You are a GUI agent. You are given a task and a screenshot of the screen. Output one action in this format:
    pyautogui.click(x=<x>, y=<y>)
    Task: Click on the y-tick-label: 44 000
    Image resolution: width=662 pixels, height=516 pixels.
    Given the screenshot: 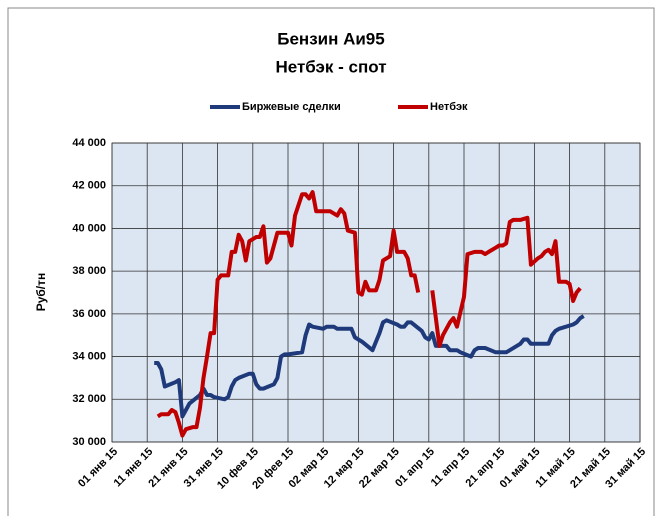 What is the action you would take?
    pyautogui.click(x=89, y=143)
    